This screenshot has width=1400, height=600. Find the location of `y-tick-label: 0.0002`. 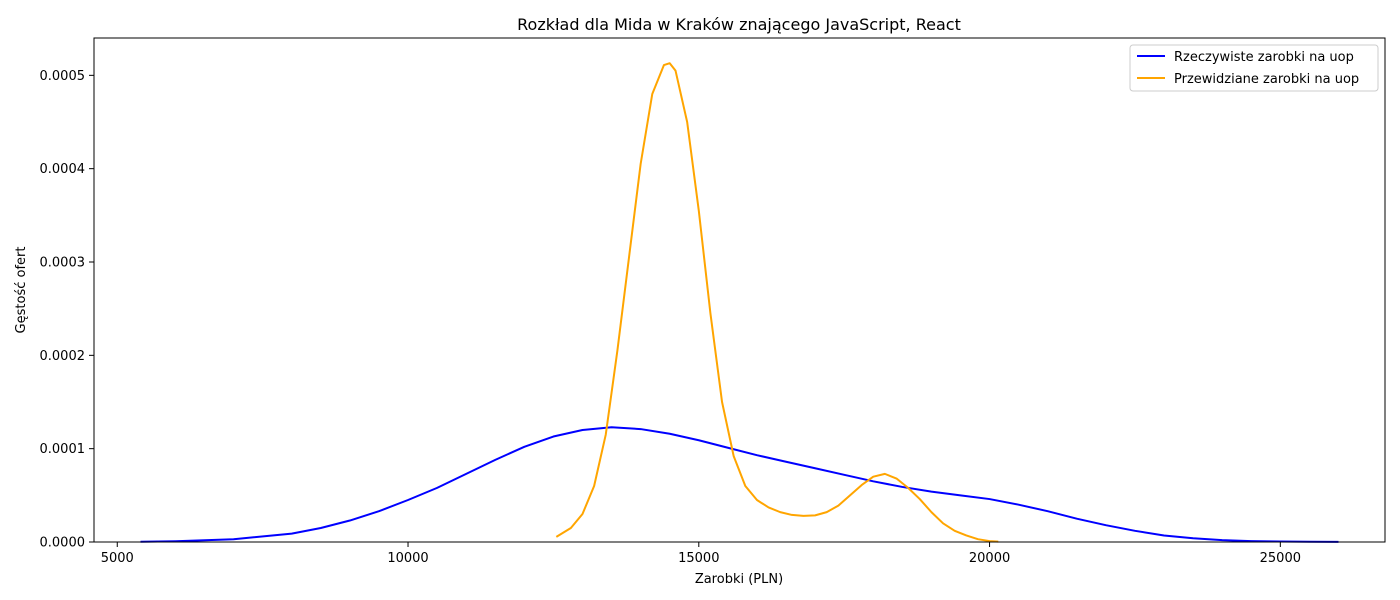

y-tick-label: 0.0002 is located at coordinates (63, 356).